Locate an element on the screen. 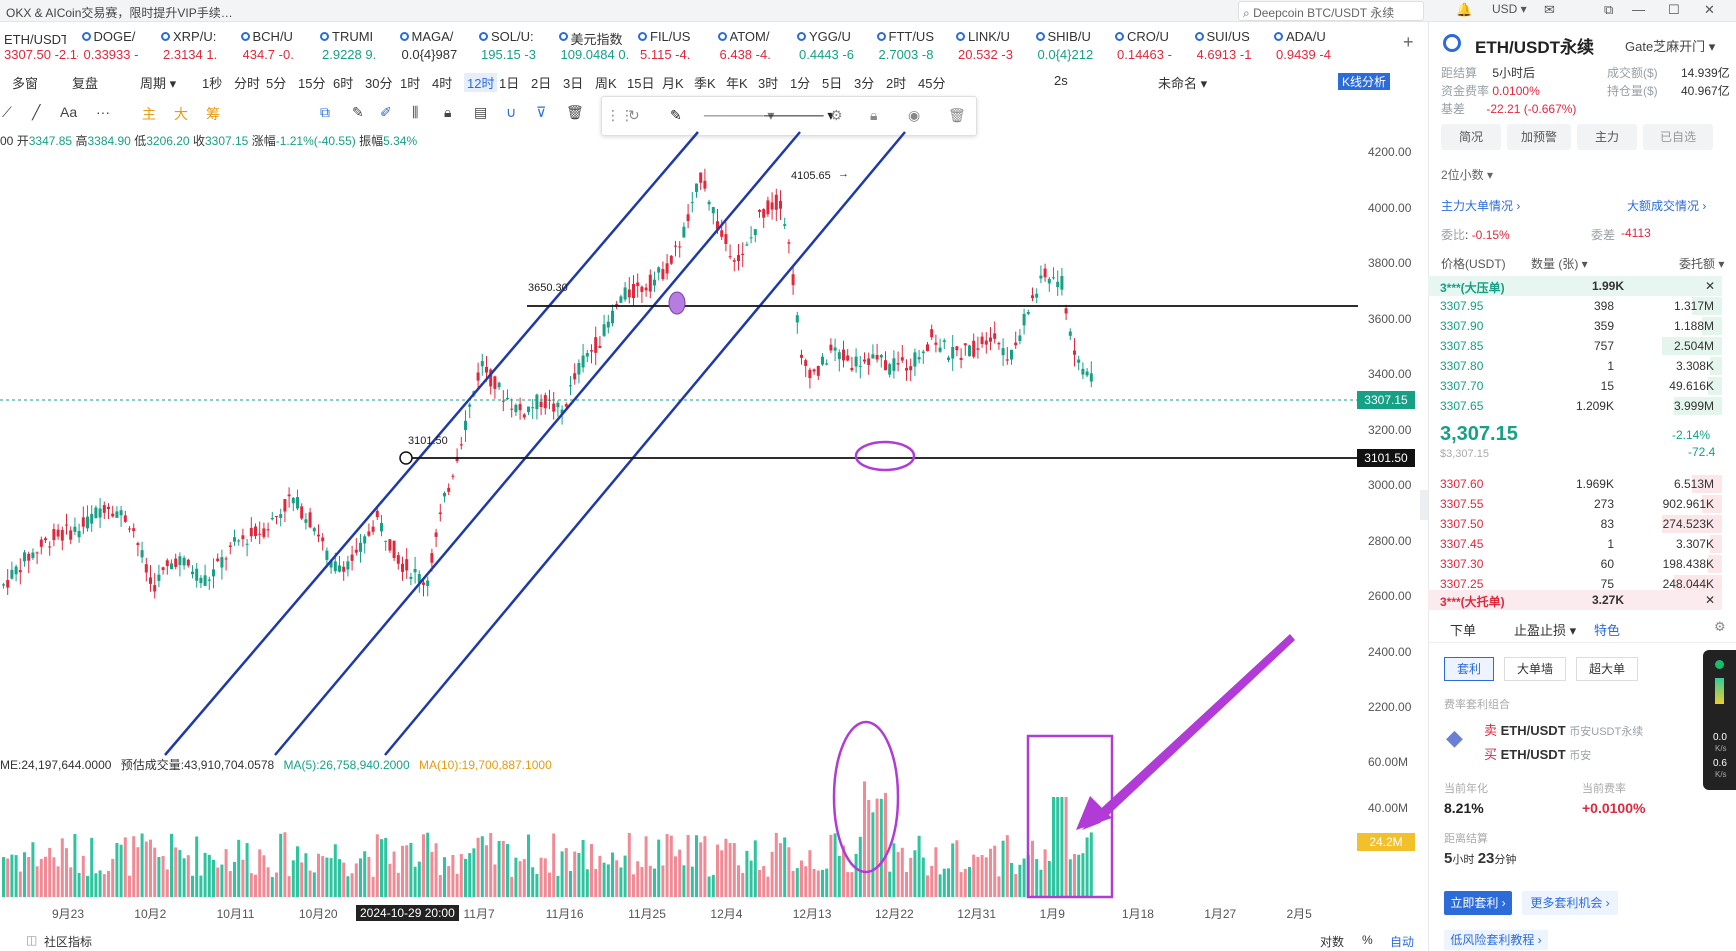  maximize-icon: ☐ is located at coordinates (1674, 9).